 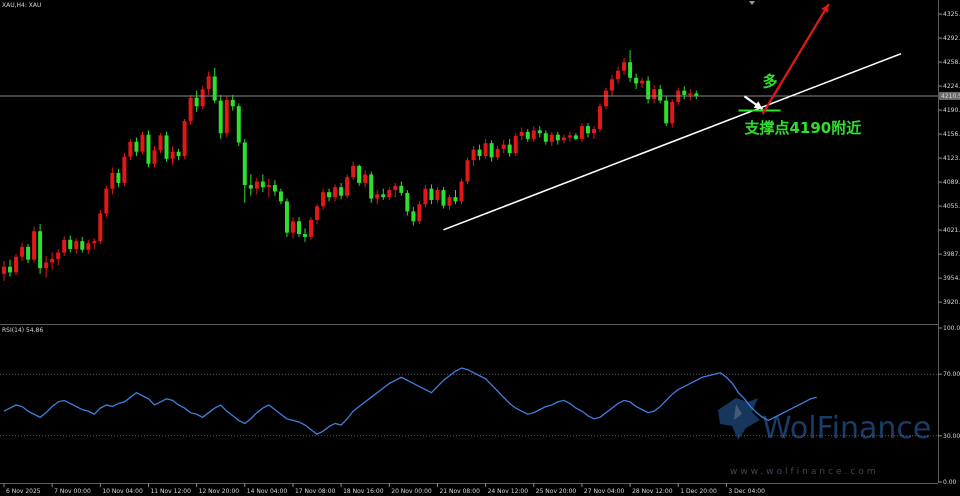 I want to click on price-tick-label: 3987.80, so click(x=951, y=254).